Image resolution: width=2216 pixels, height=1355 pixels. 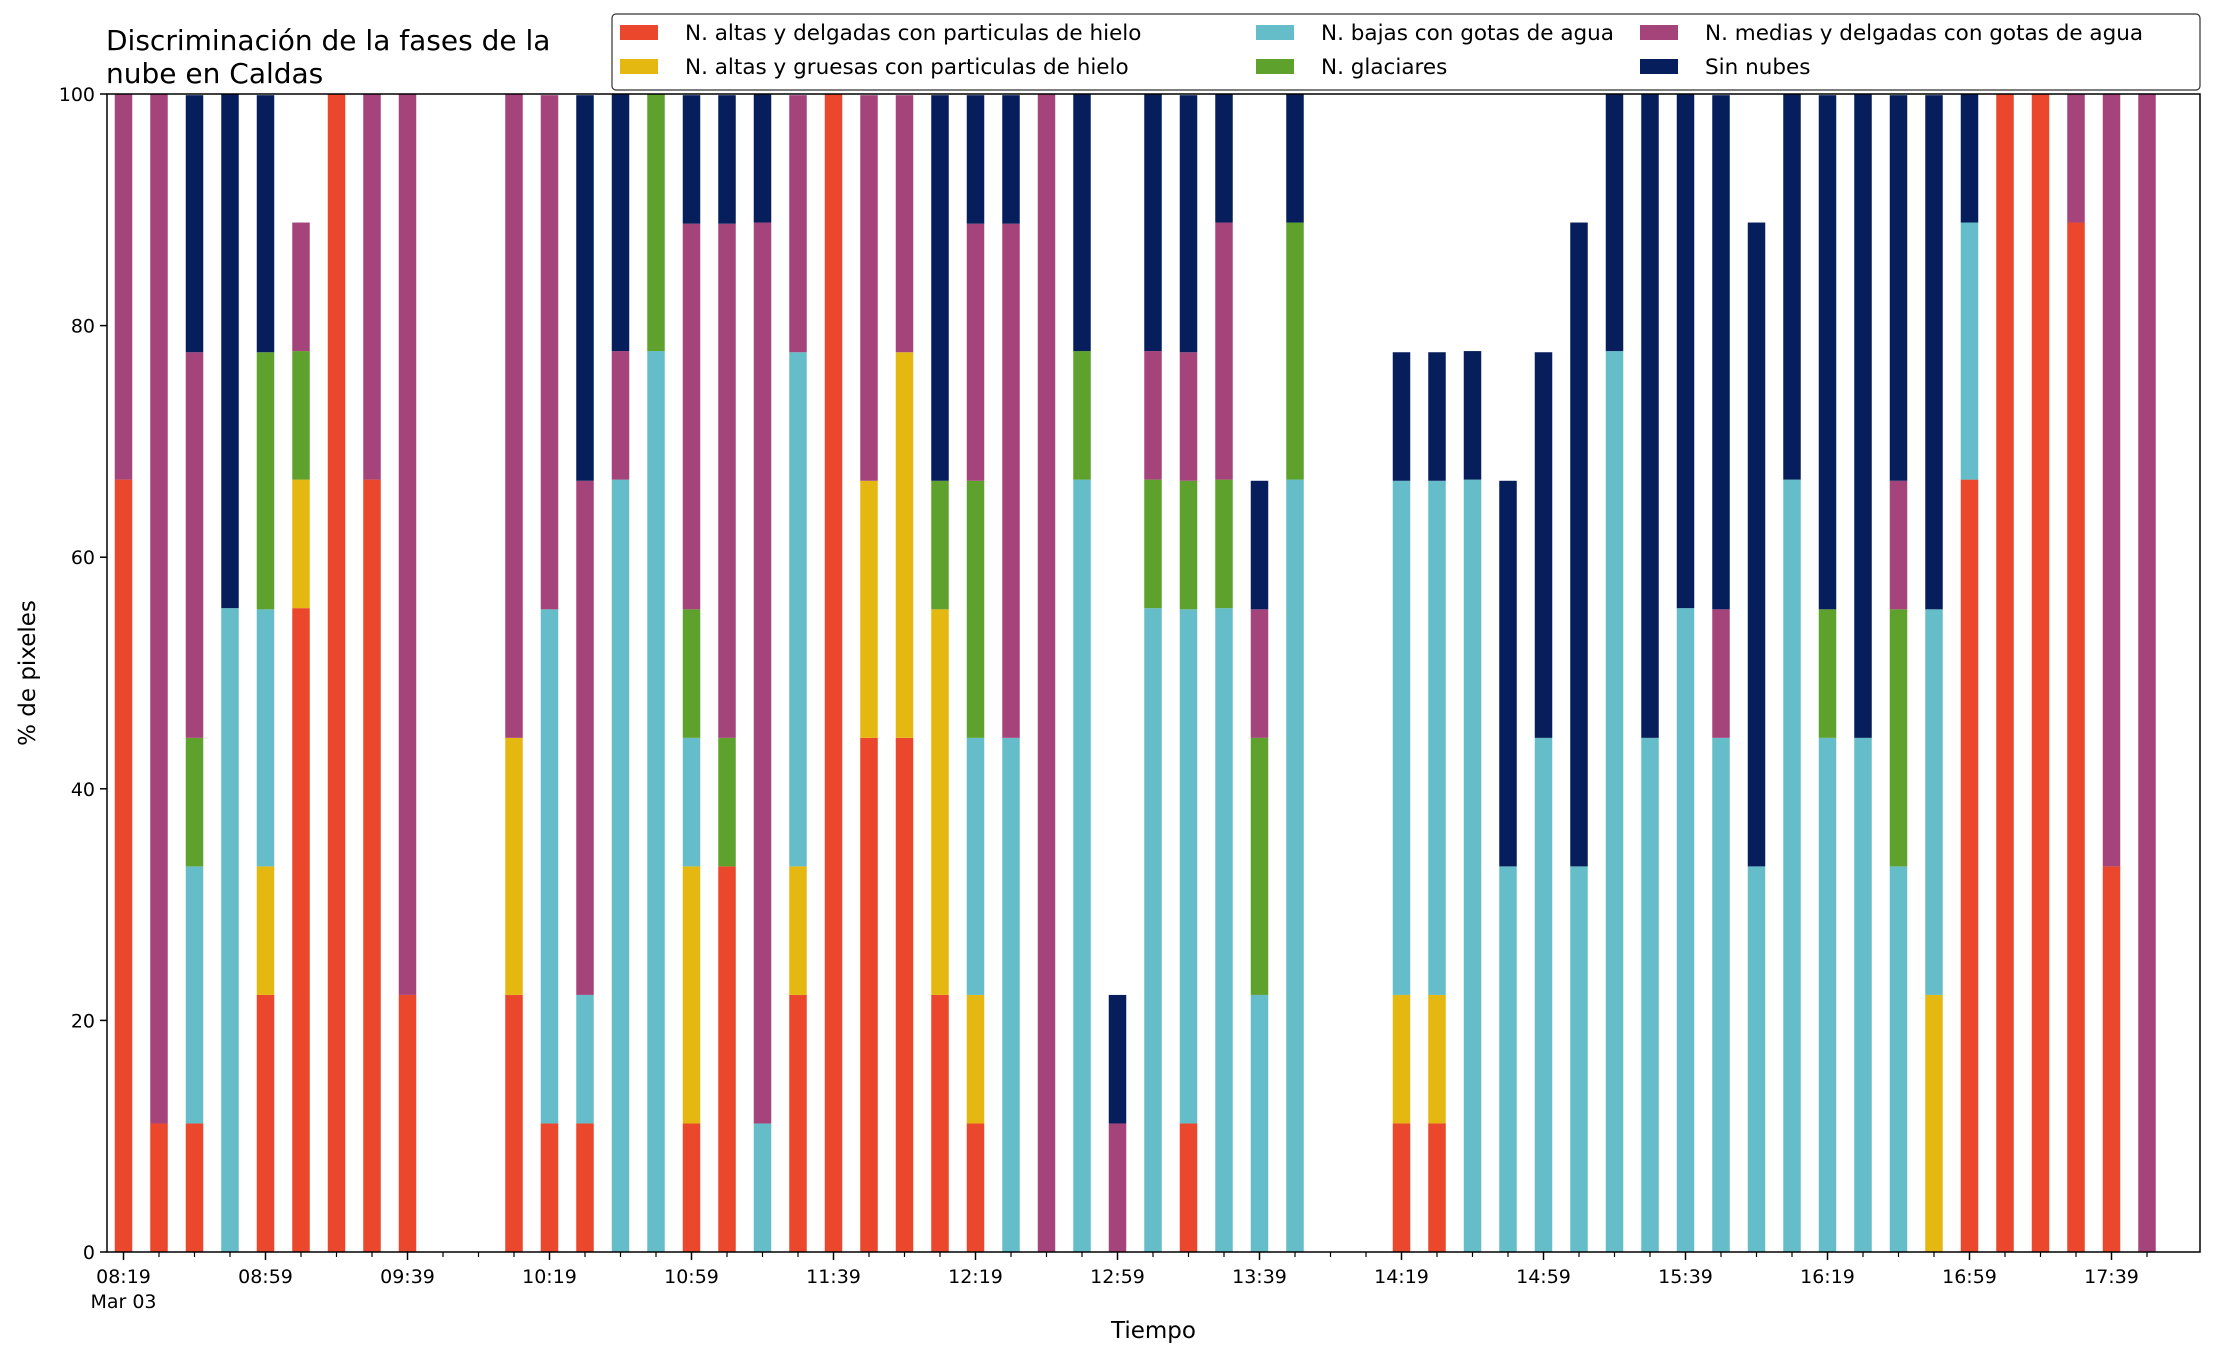 I want to click on x-date-label: Mar 03, so click(x=123, y=1302).